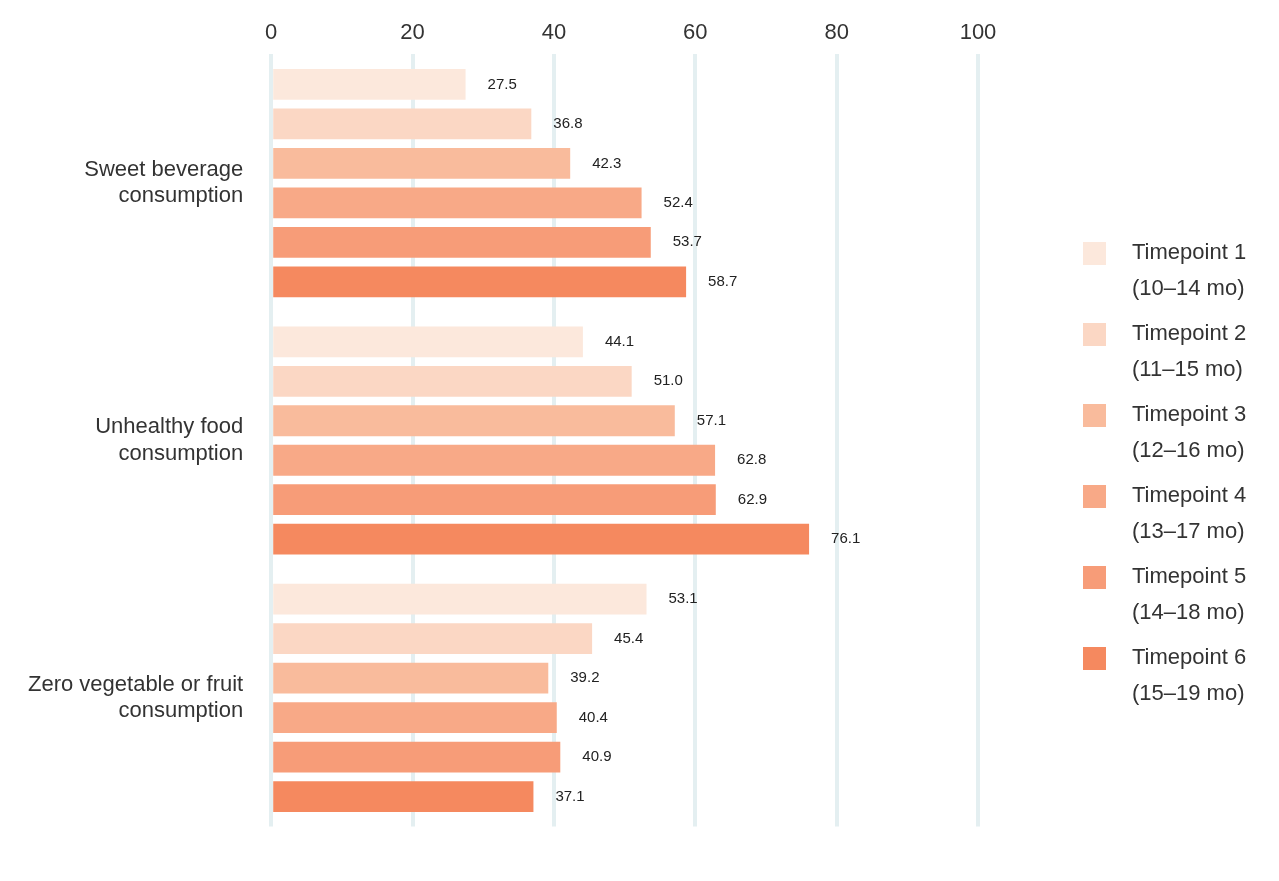  What do you see at coordinates (585, 677) in the screenshot?
I see `text: 39.2` at bounding box center [585, 677].